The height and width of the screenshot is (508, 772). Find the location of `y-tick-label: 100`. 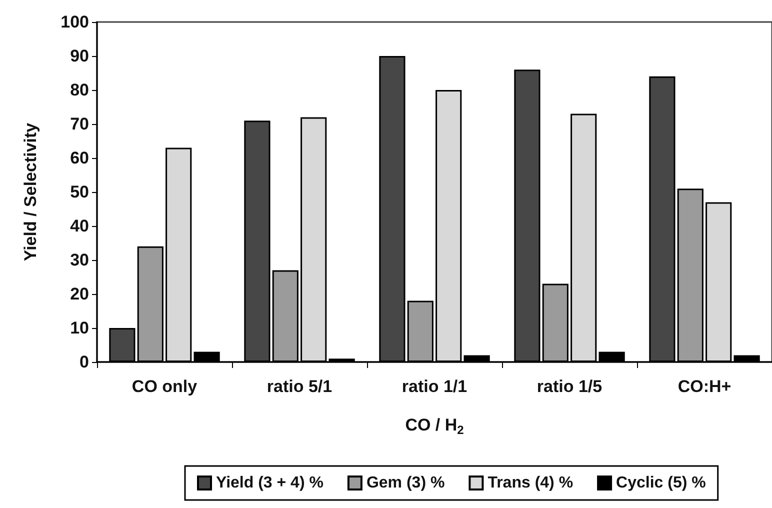

y-tick-label: 100 is located at coordinates (74, 22).